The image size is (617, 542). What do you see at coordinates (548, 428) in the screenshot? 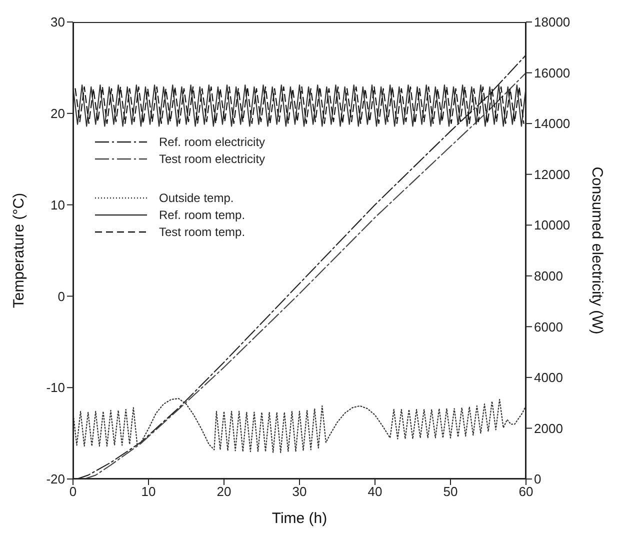
I see `y2-tick-label: 2000` at bounding box center [548, 428].